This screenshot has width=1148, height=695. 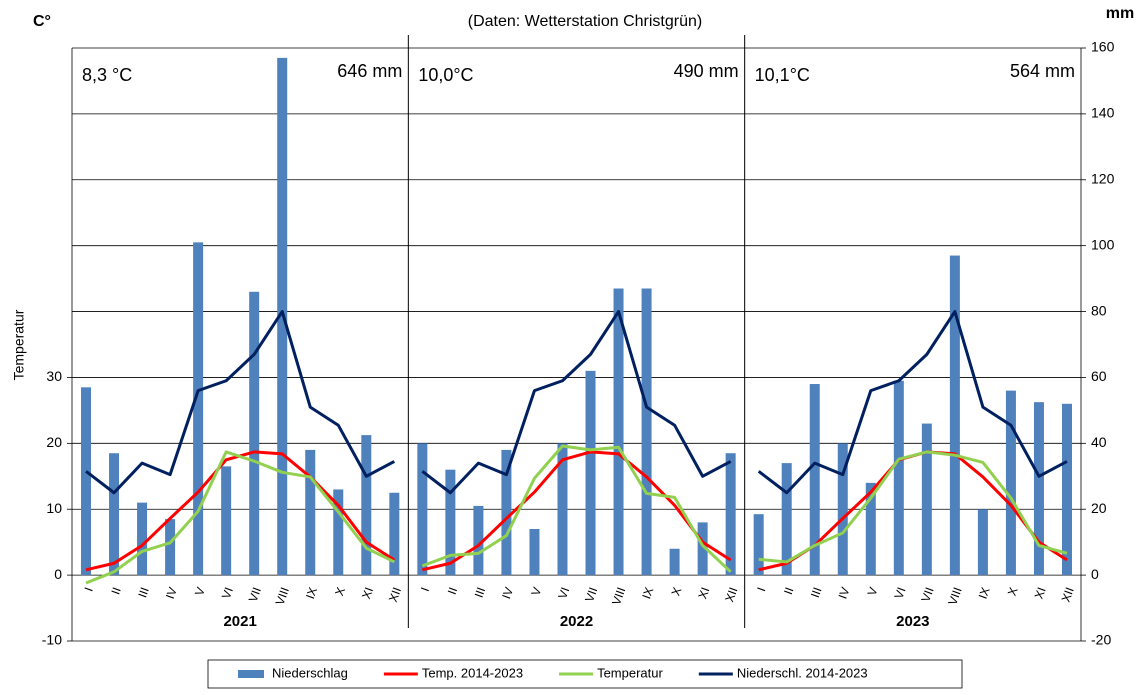 I want to click on panel-year: 2021, so click(x=239, y=621).